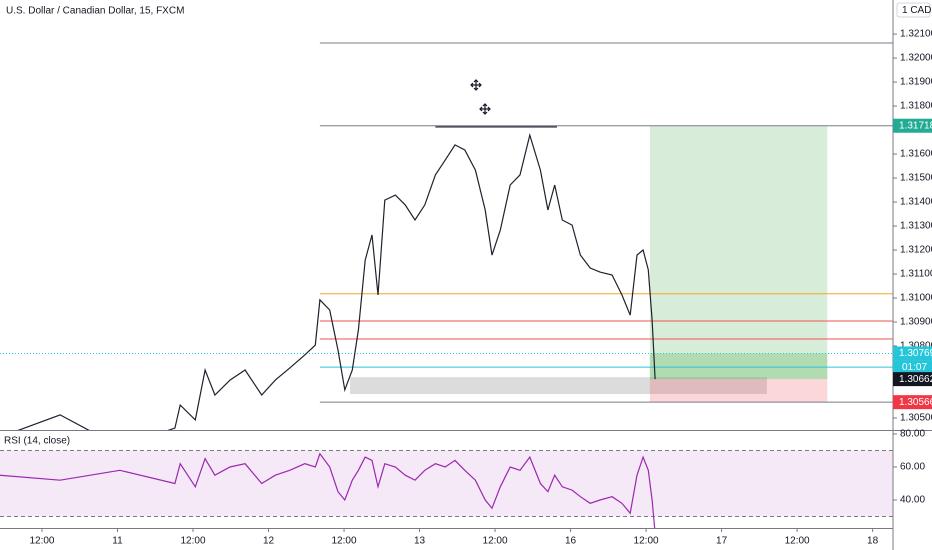 Image resolution: width=932 pixels, height=550 pixels. Describe the element at coordinates (915, 402) in the screenshot. I see `price-label: 1.30566` at that location.